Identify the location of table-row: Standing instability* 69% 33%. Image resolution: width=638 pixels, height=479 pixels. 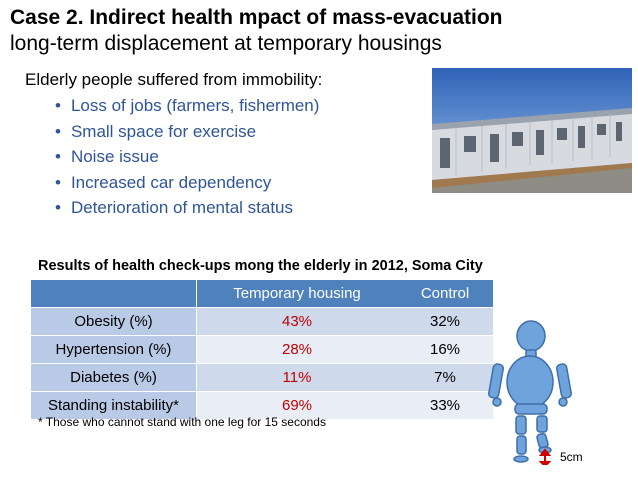
(262, 405).